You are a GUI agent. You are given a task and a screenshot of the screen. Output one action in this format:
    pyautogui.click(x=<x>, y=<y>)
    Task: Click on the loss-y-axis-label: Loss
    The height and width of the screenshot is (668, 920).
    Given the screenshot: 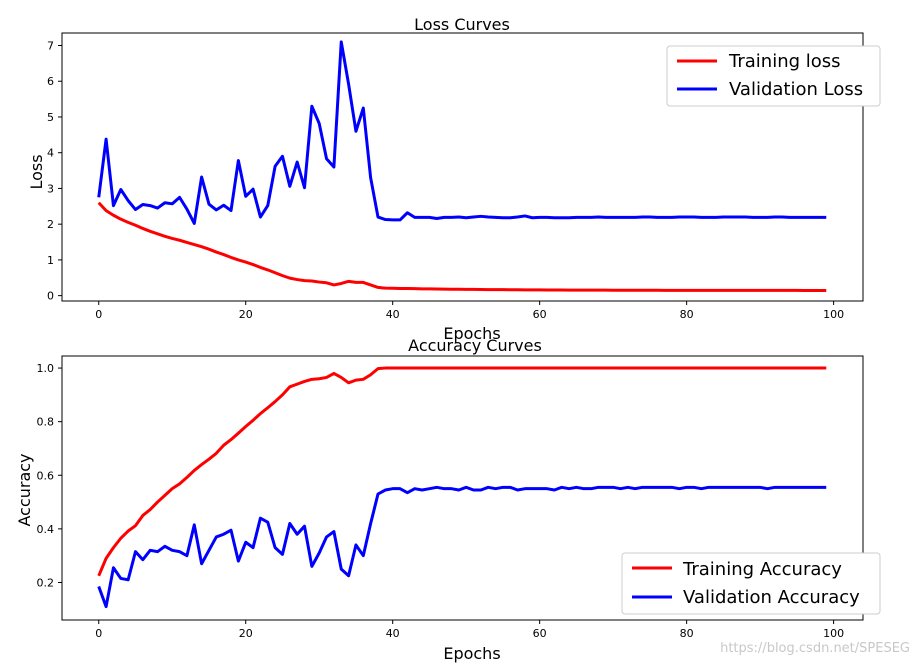 What is the action you would take?
    pyautogui.click(x=36, y=171)
    